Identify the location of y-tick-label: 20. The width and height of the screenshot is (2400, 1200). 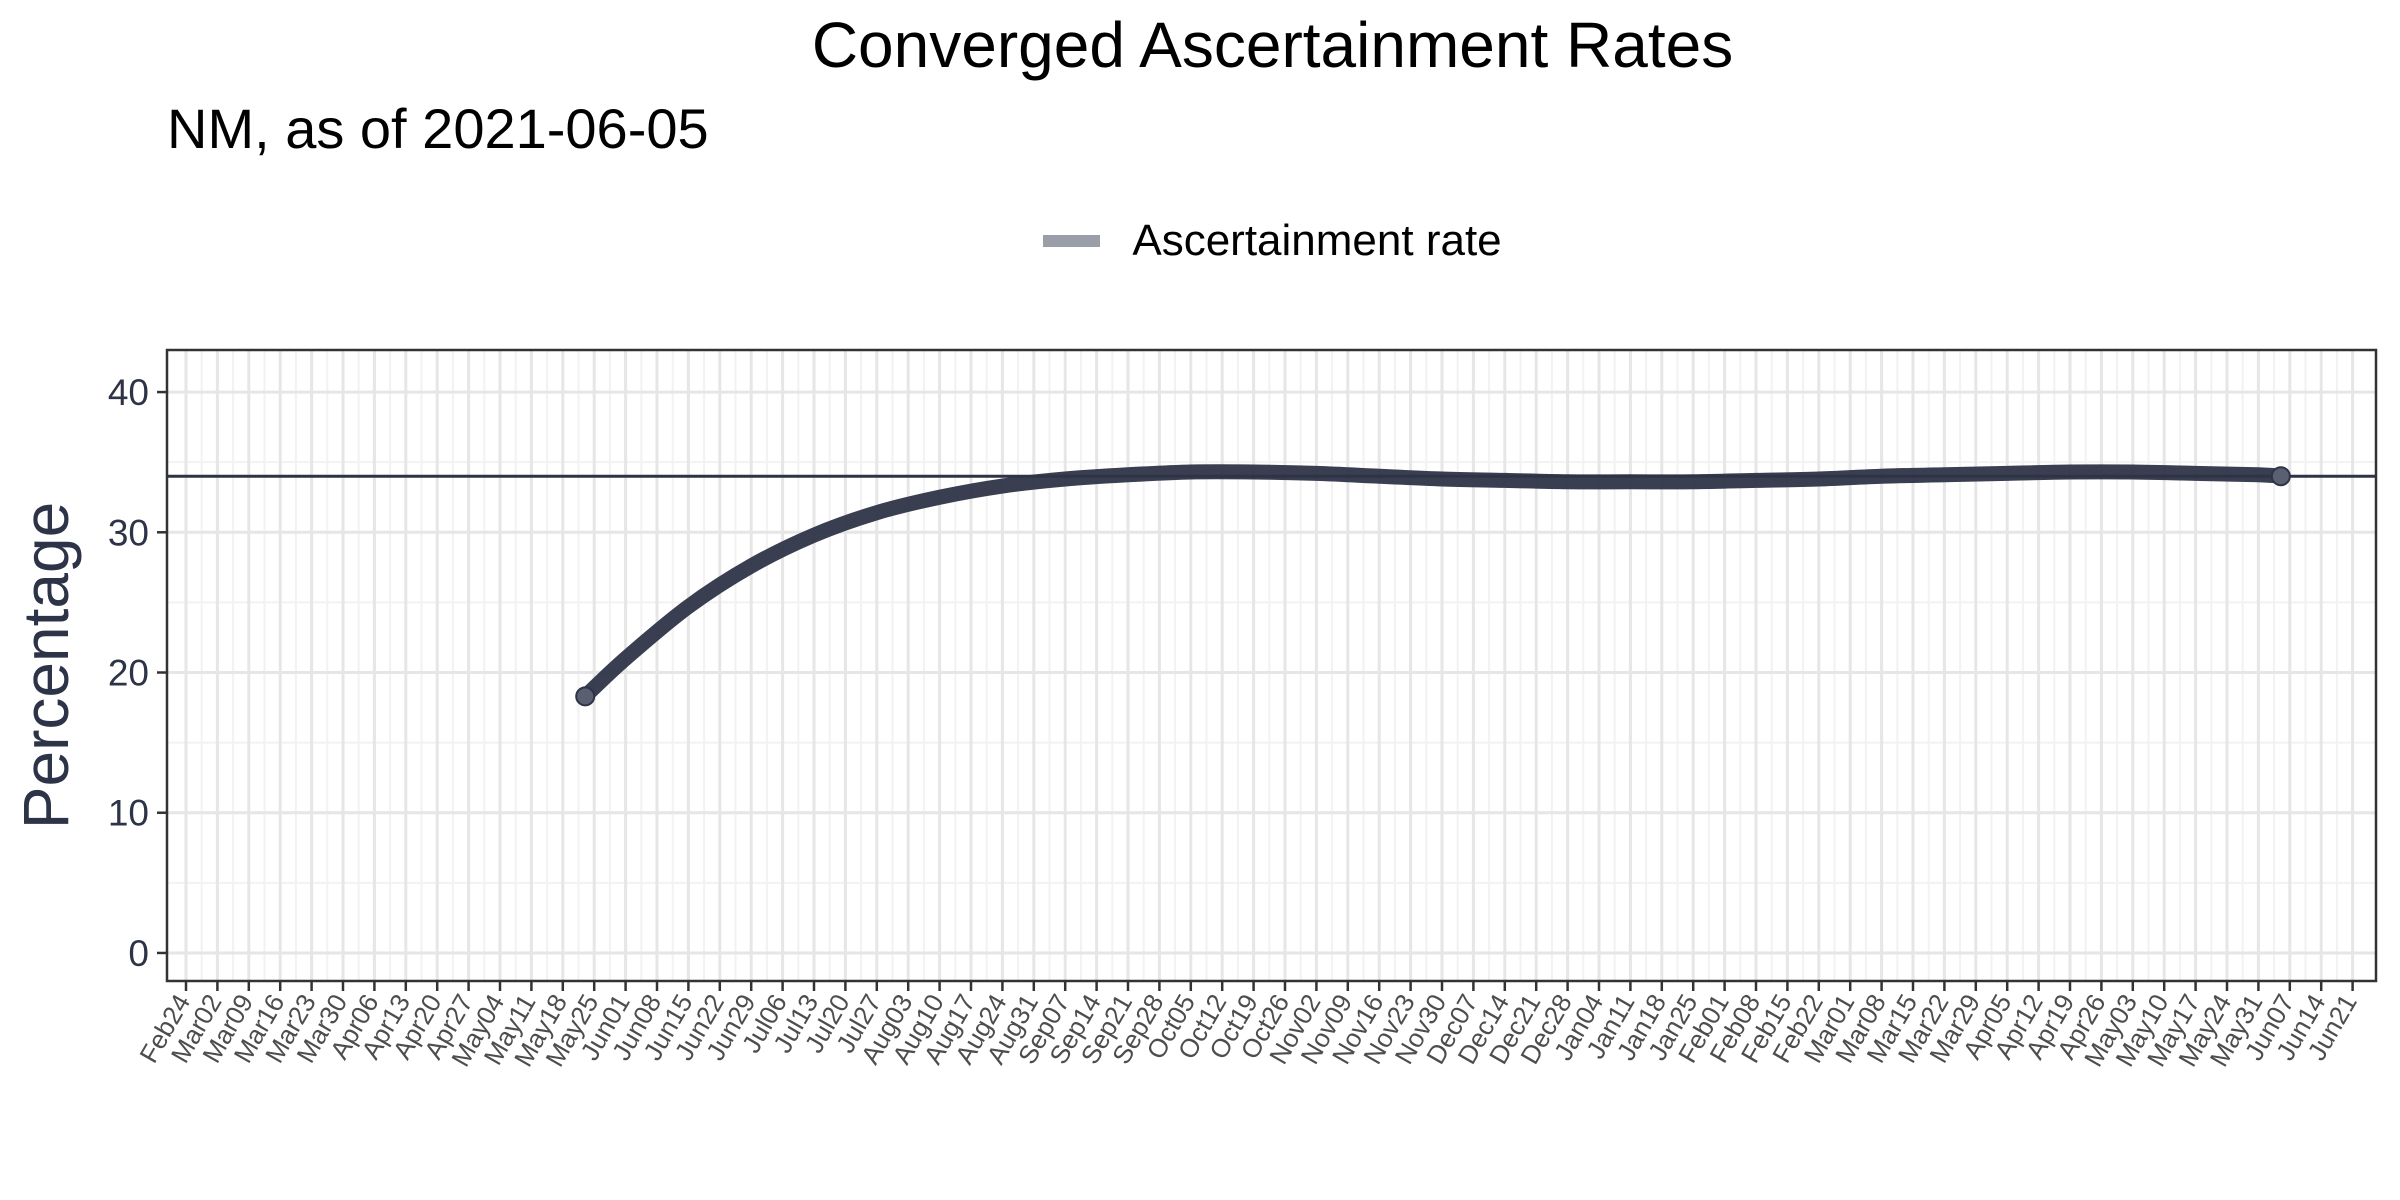
(128, 673).